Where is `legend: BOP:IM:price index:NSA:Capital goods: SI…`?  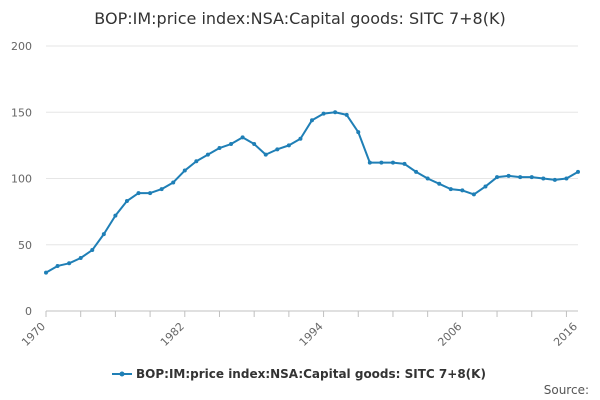
legend: BOP:IM:price index:NSA:Capital goods: SI… is located at coordinates (299, 374).